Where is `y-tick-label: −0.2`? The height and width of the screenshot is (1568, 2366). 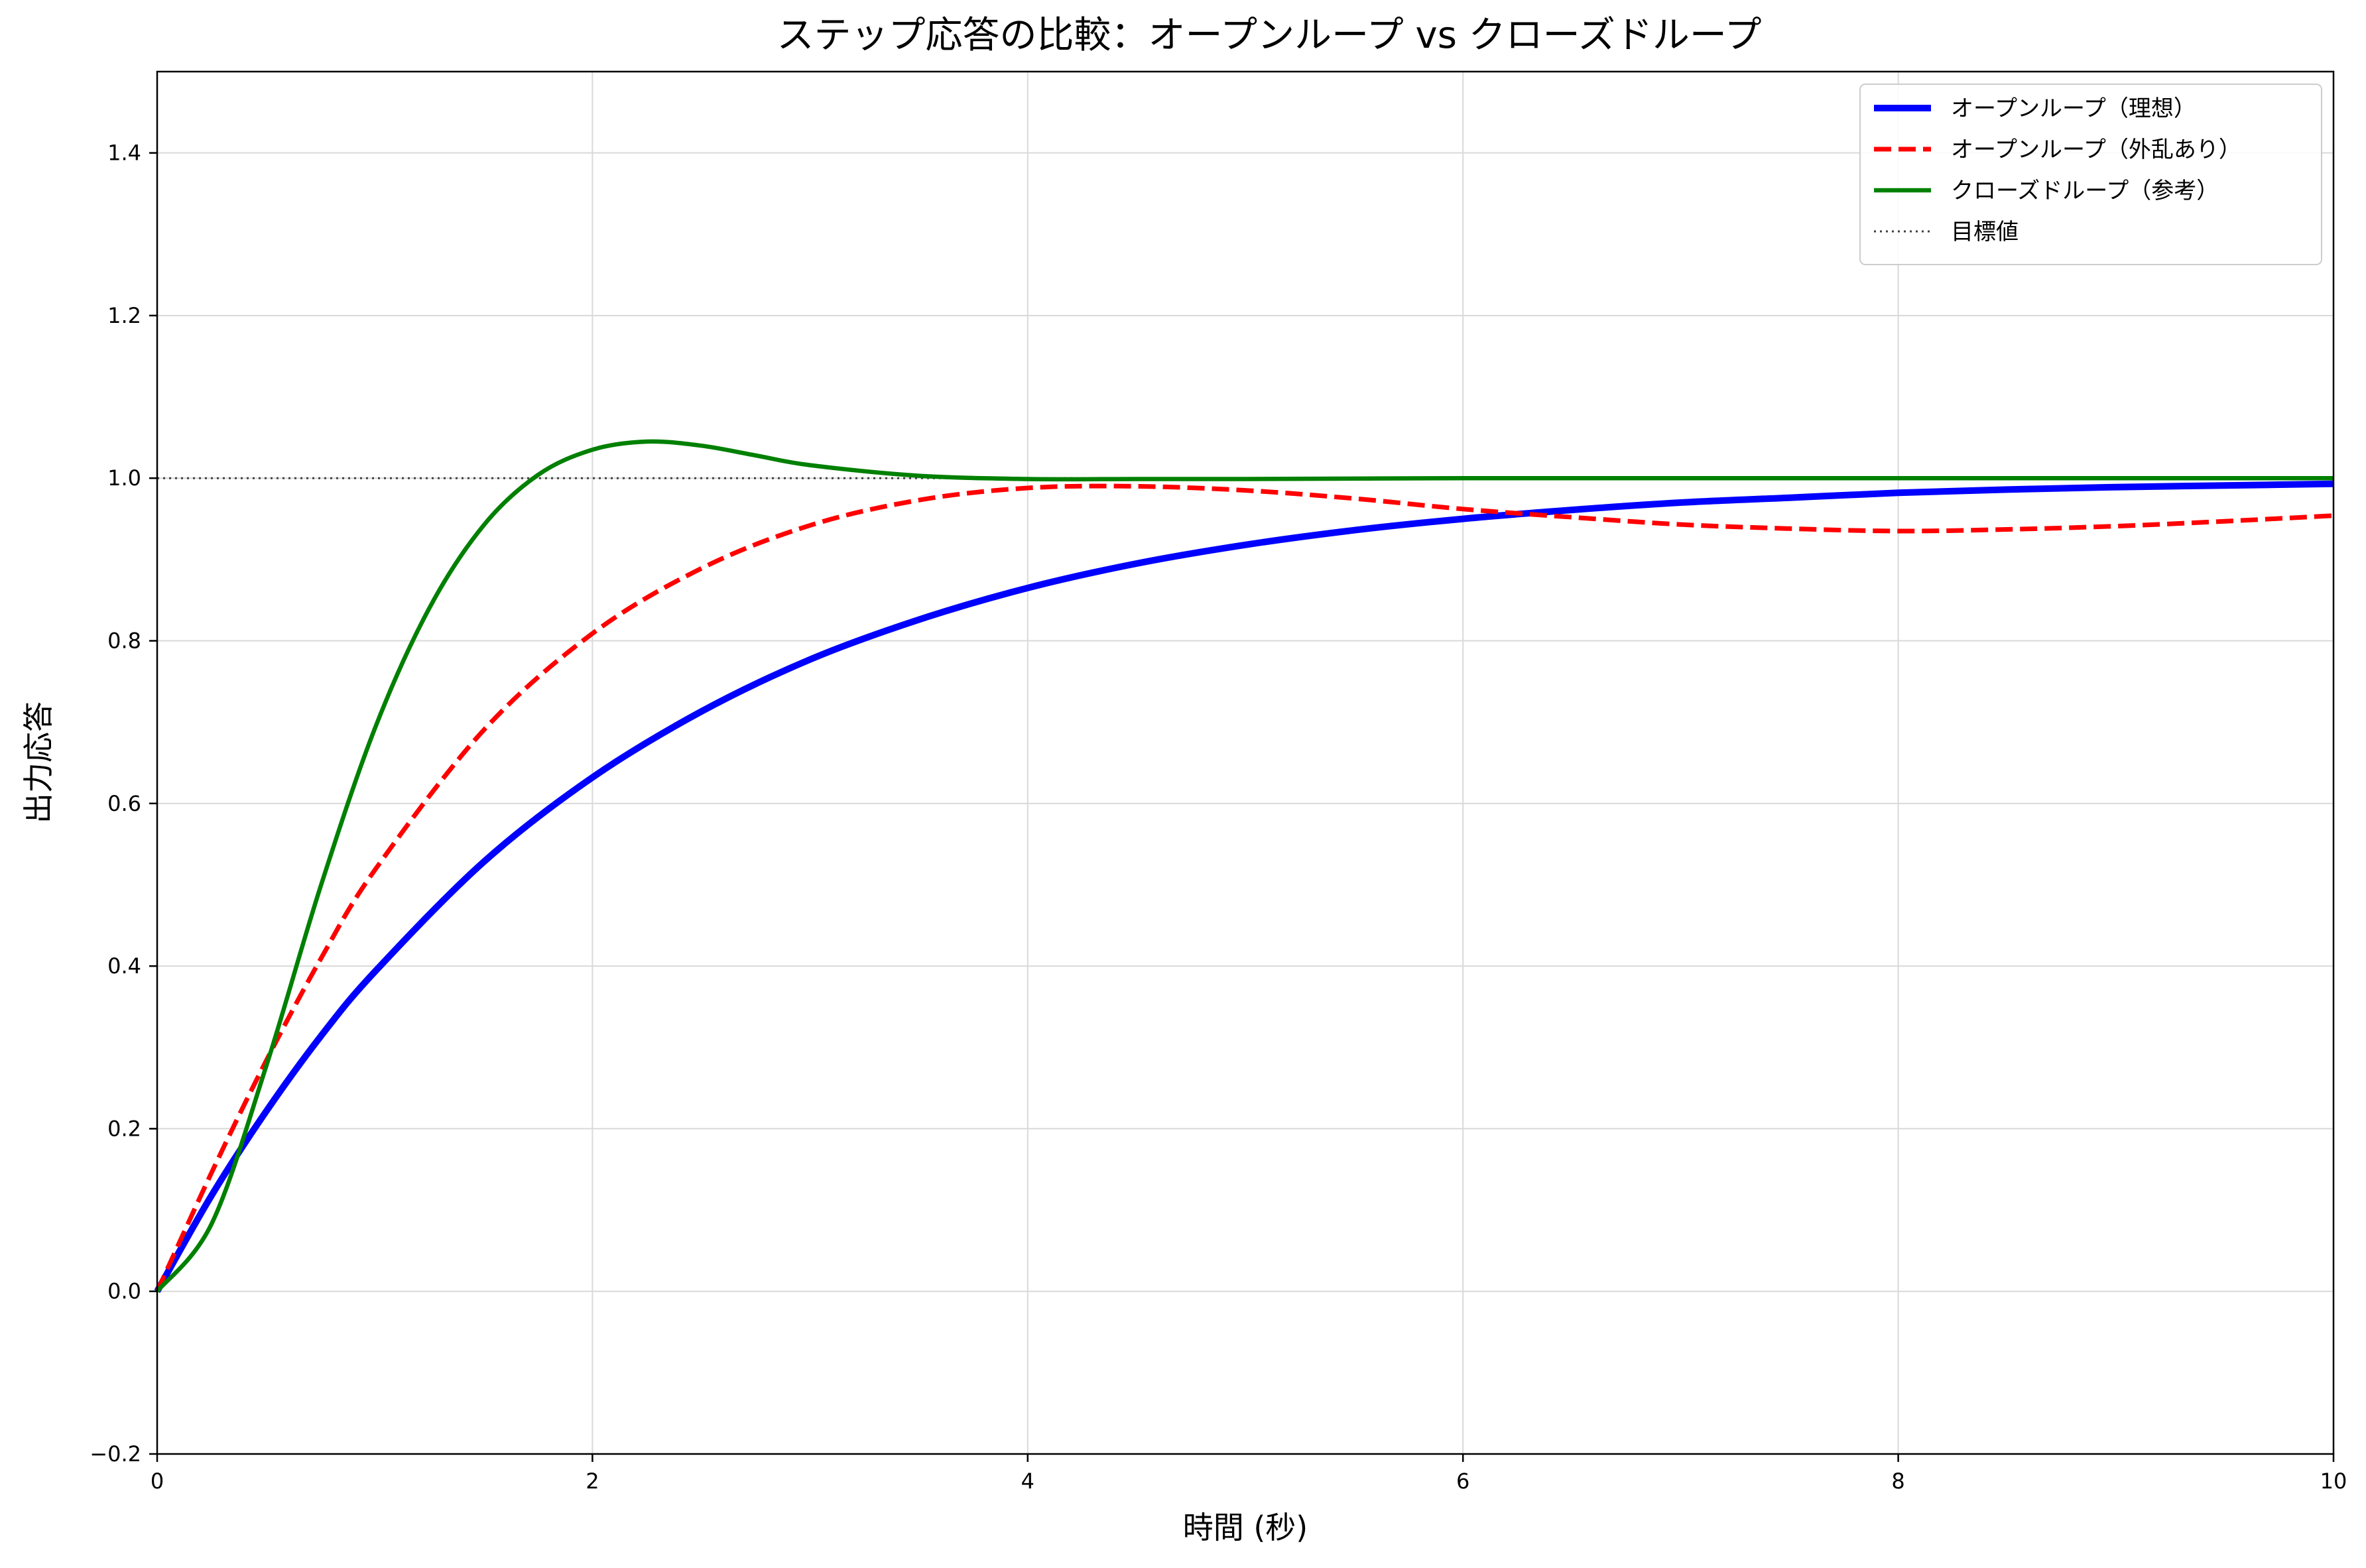
y-tick-label: −0.2 is located at coordinates (115, 1454).